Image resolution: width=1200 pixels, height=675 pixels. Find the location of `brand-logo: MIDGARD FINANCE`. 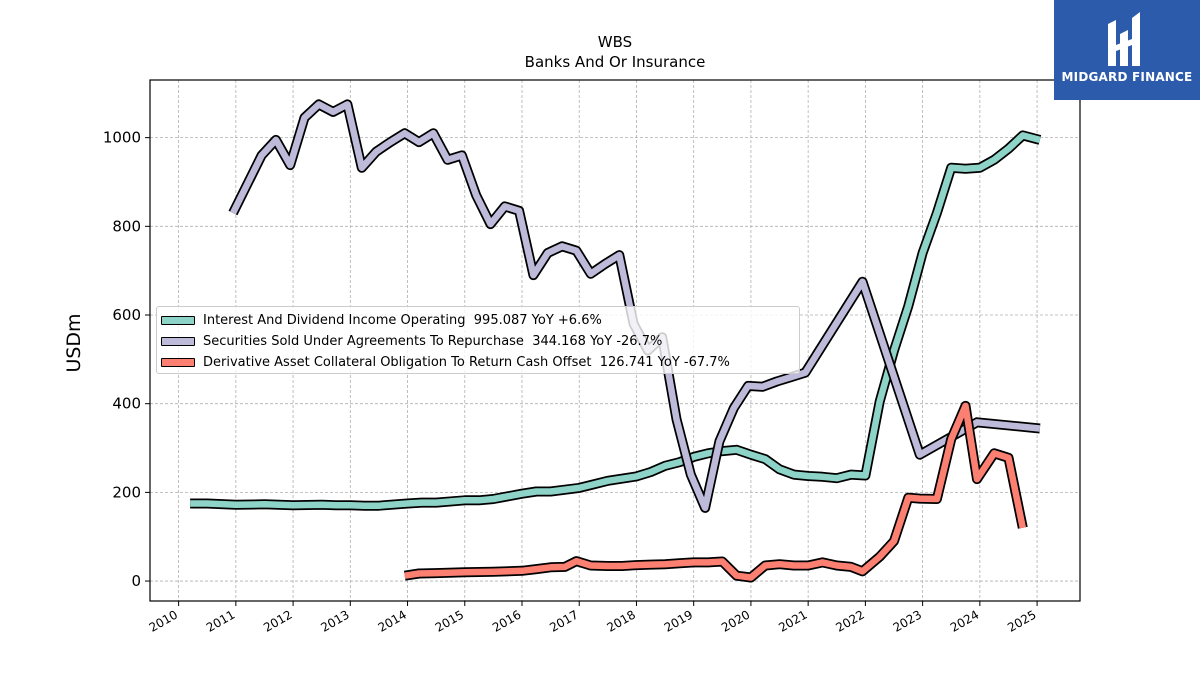

brand-logo: MIDGARD FINANCE is located at coordinates (1127, 50).